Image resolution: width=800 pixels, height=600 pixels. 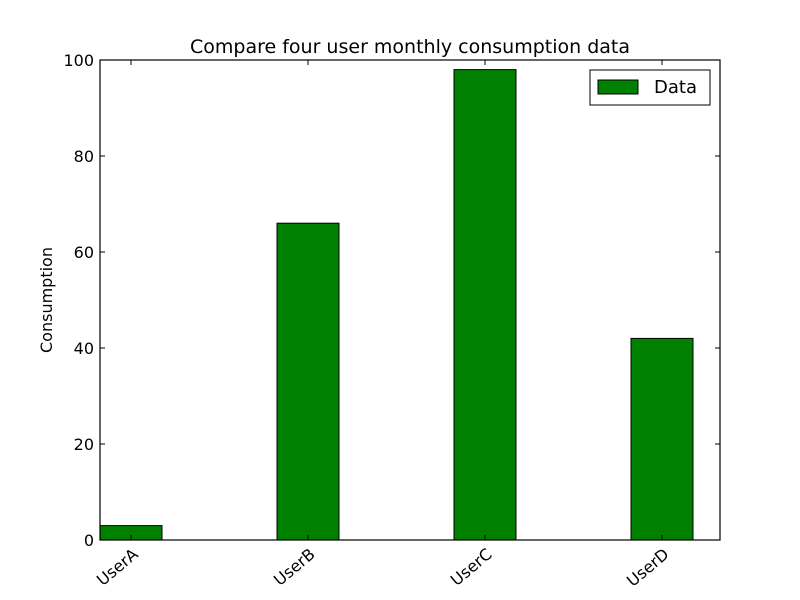 What do you see at coordinates (84, 156) in the screenshot?
I see `y-tick-label: 80` at bounding box center [84, 156].